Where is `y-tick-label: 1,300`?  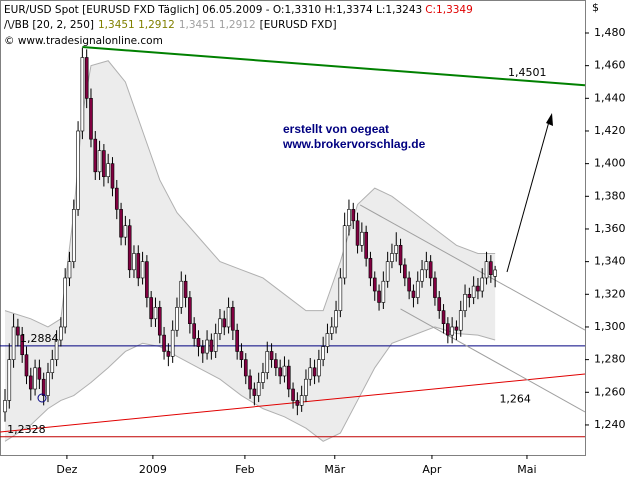
y-tick-label: 1,300 is located at coordinates (610, 326).